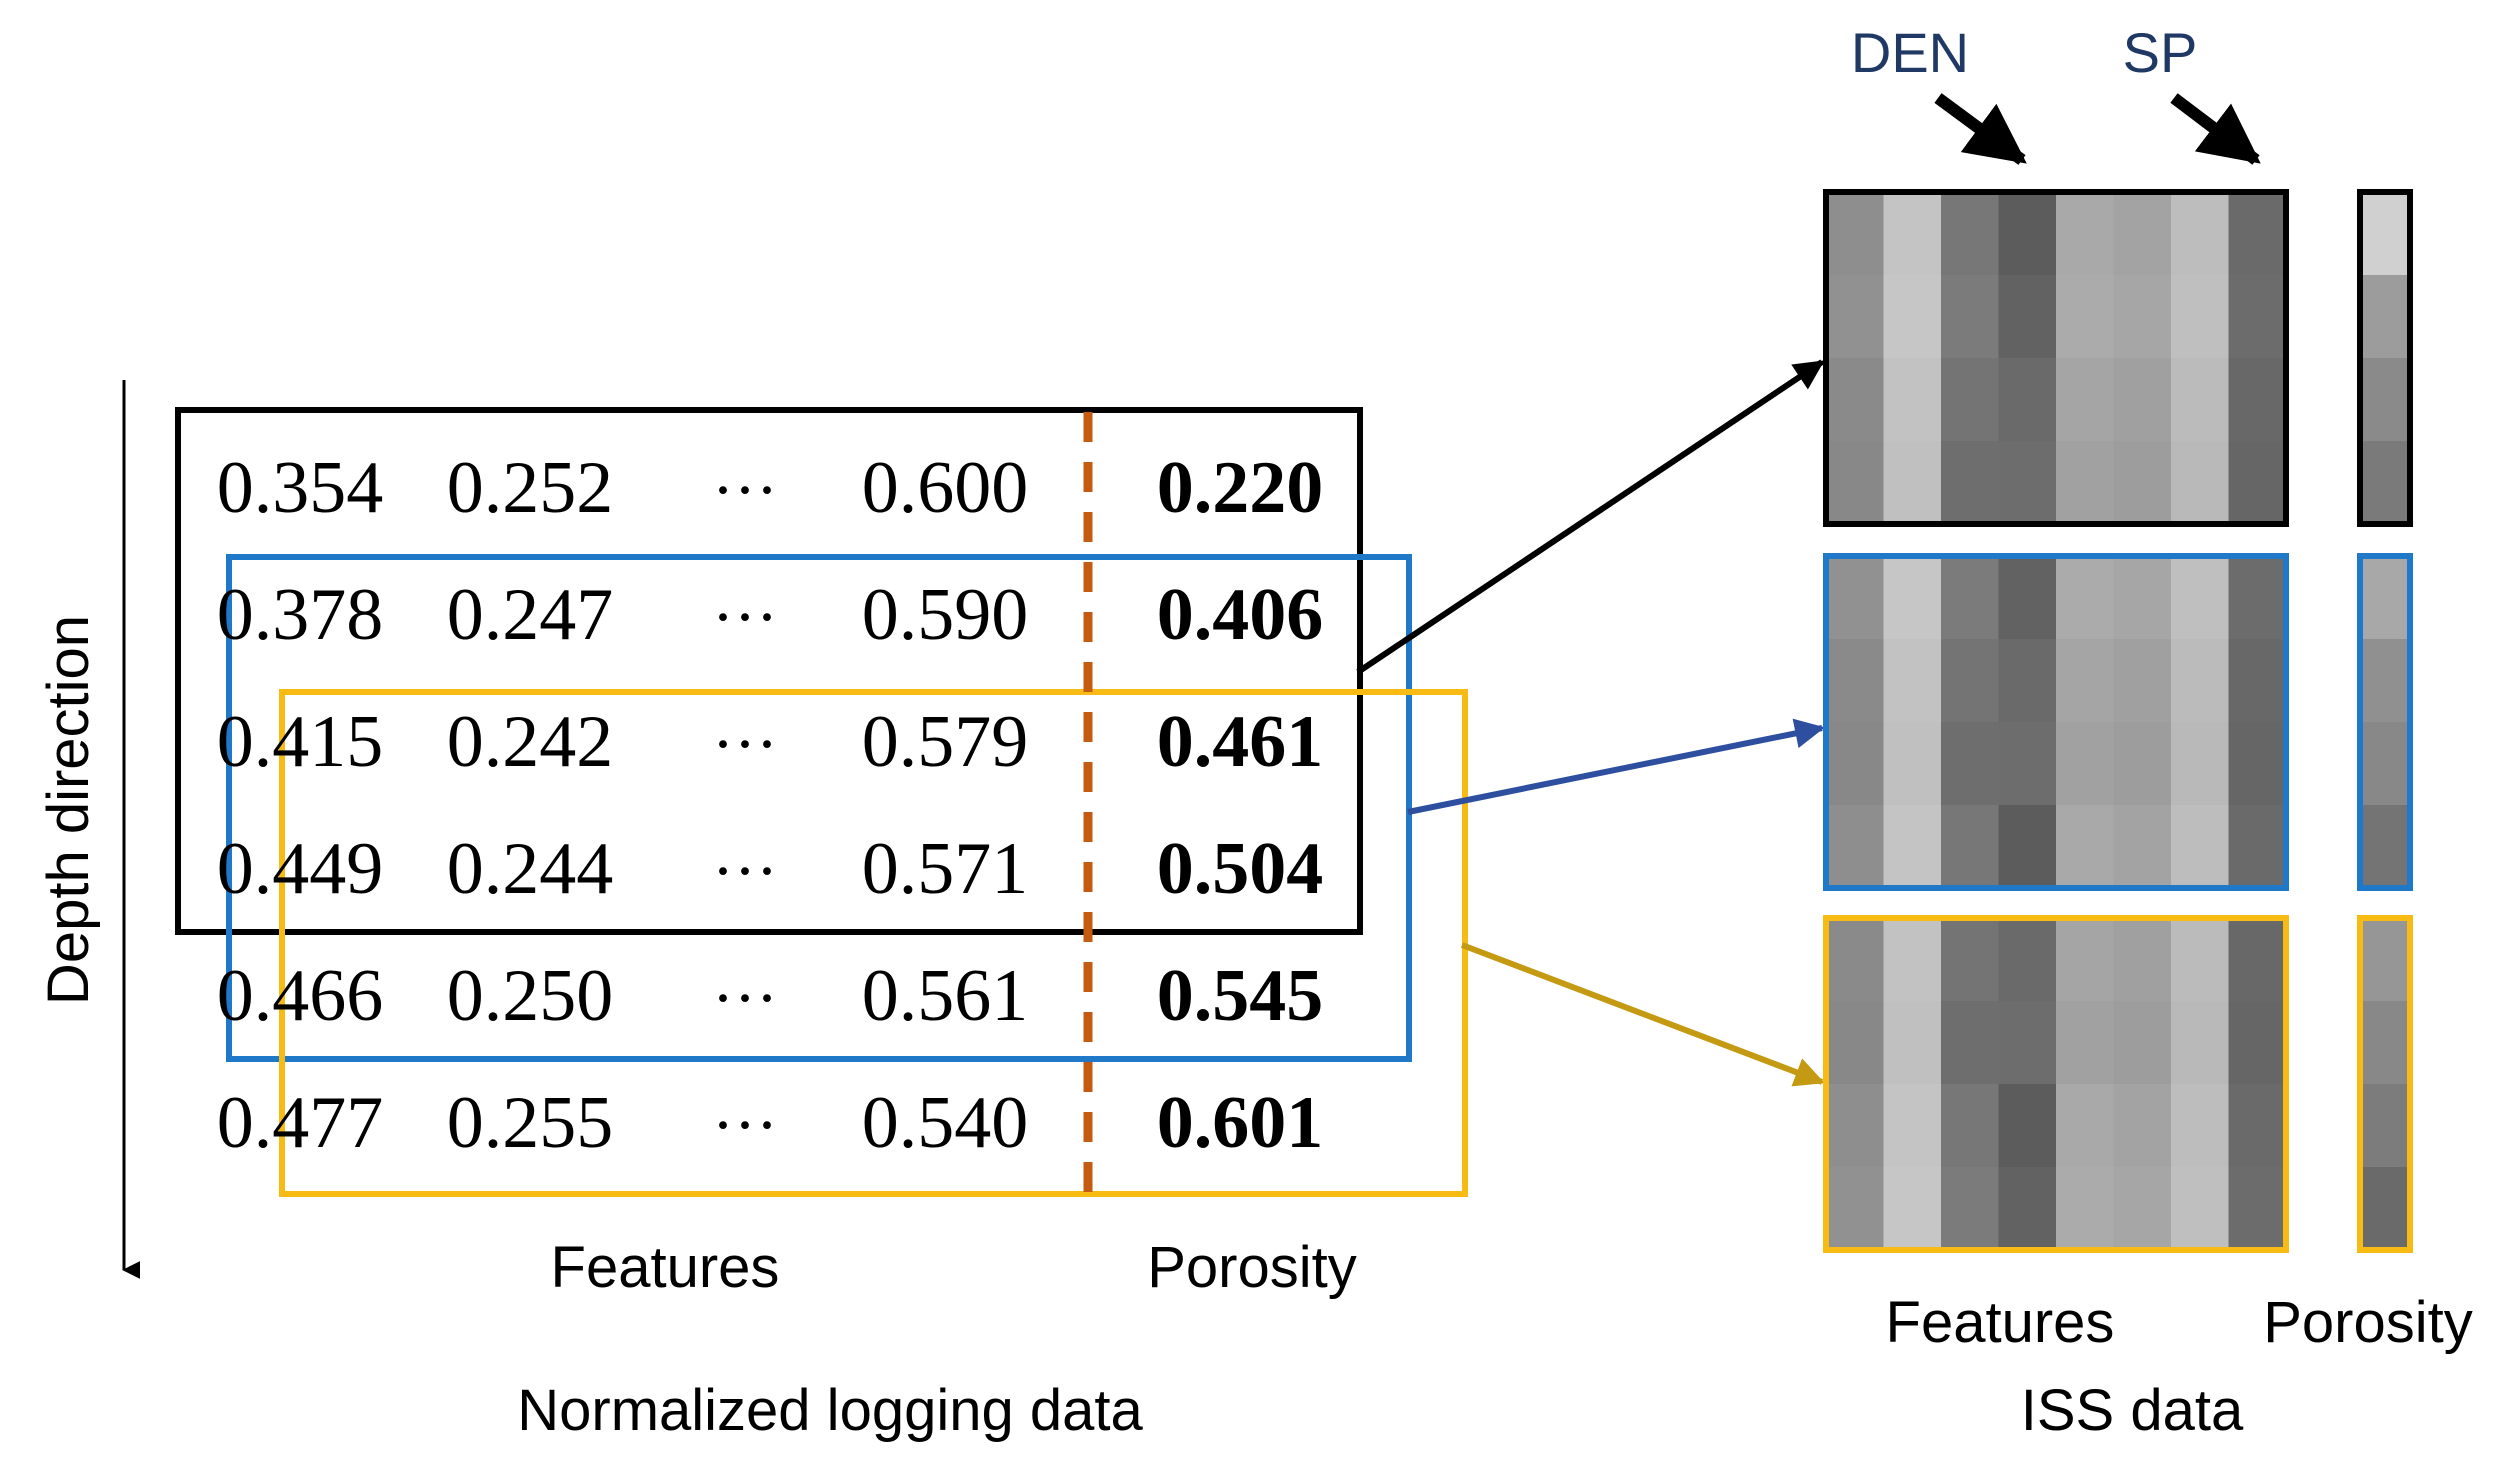 This screenshot has width=2500, height=1464. Describe the element at coordinates (945, 1123) in the screenshot. I see `feature-value: 0.540` at that location.